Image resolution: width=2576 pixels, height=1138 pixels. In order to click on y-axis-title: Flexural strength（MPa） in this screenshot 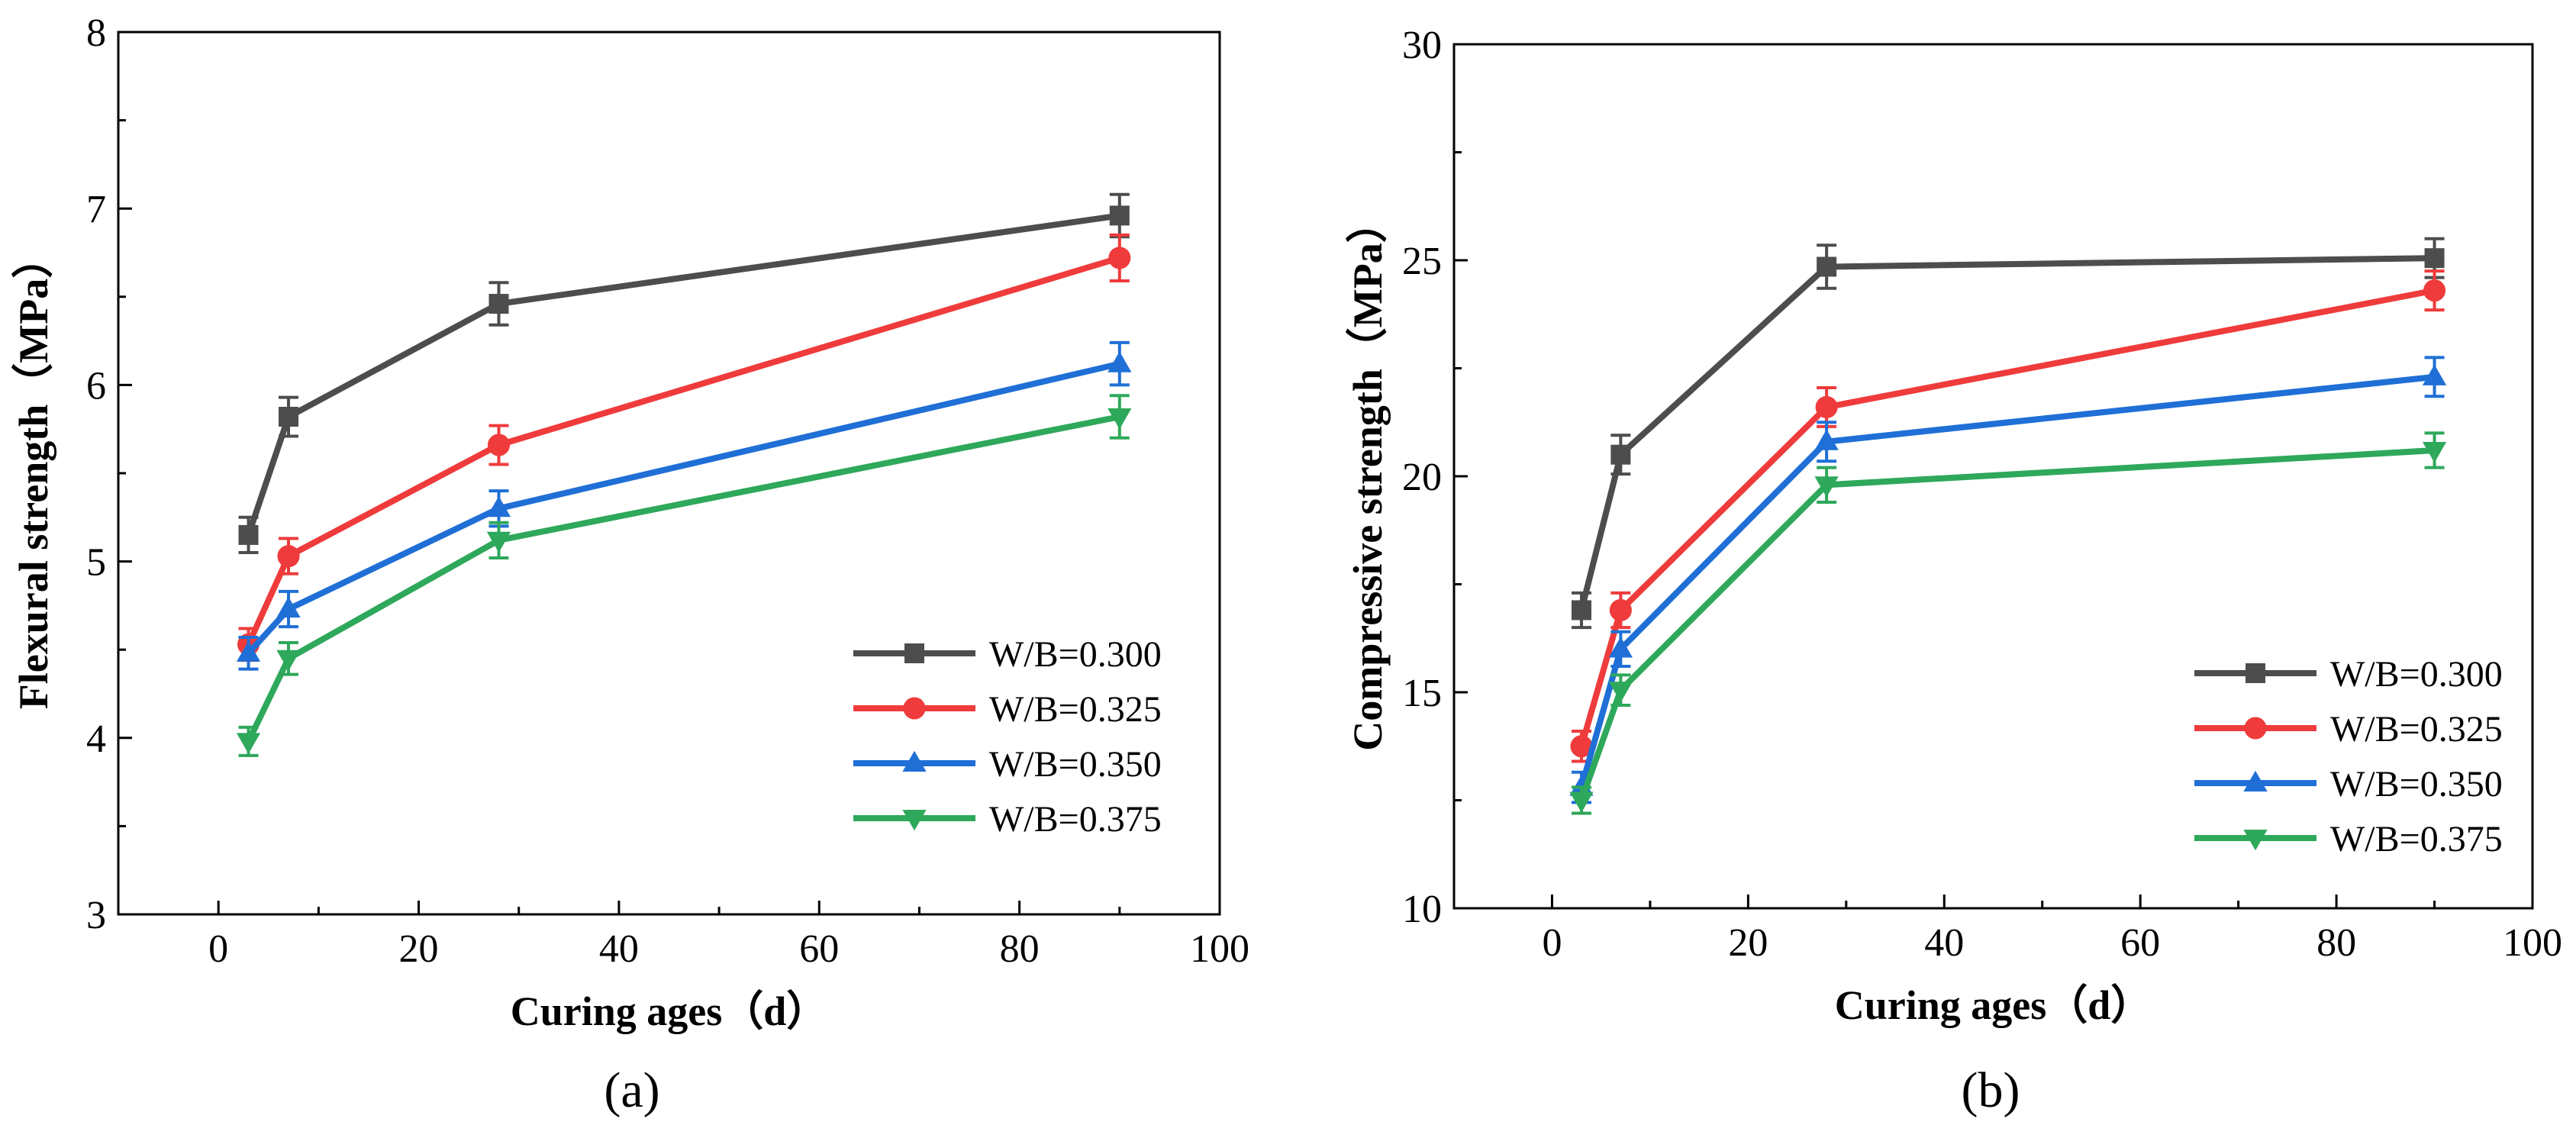, I will do `click(34, 473)`.